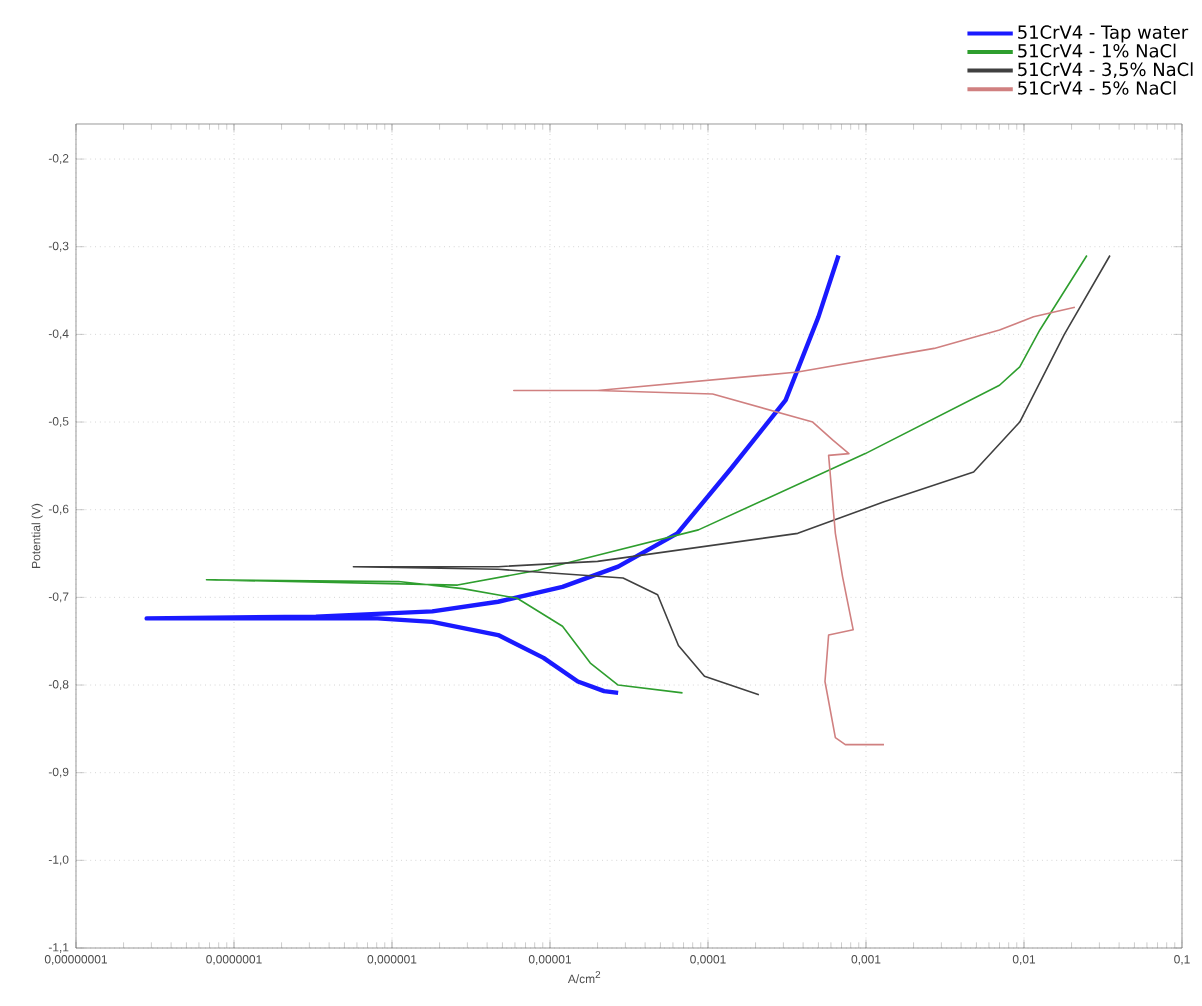  What do you see at coordinates (1097, 50) in the screenshot?
I see `legend-label: 51CrV4 - 1% NaCl` at bounding box center [1097, 50].